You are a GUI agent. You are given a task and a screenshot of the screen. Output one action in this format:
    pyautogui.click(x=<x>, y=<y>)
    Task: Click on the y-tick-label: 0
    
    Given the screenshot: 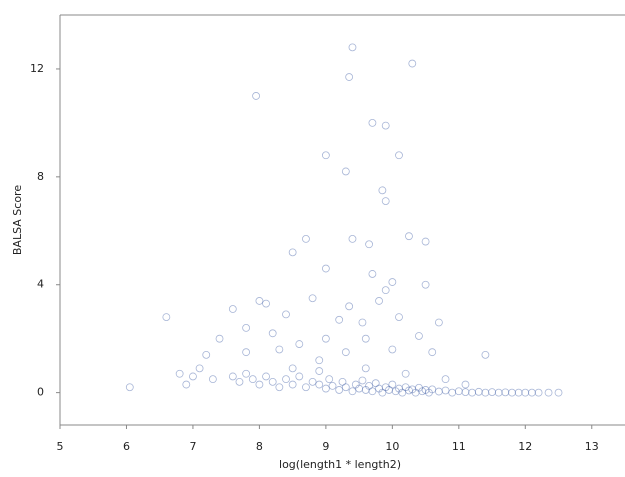 What is the action you would take?
    pyautogui.click(x=40, y=392)
    